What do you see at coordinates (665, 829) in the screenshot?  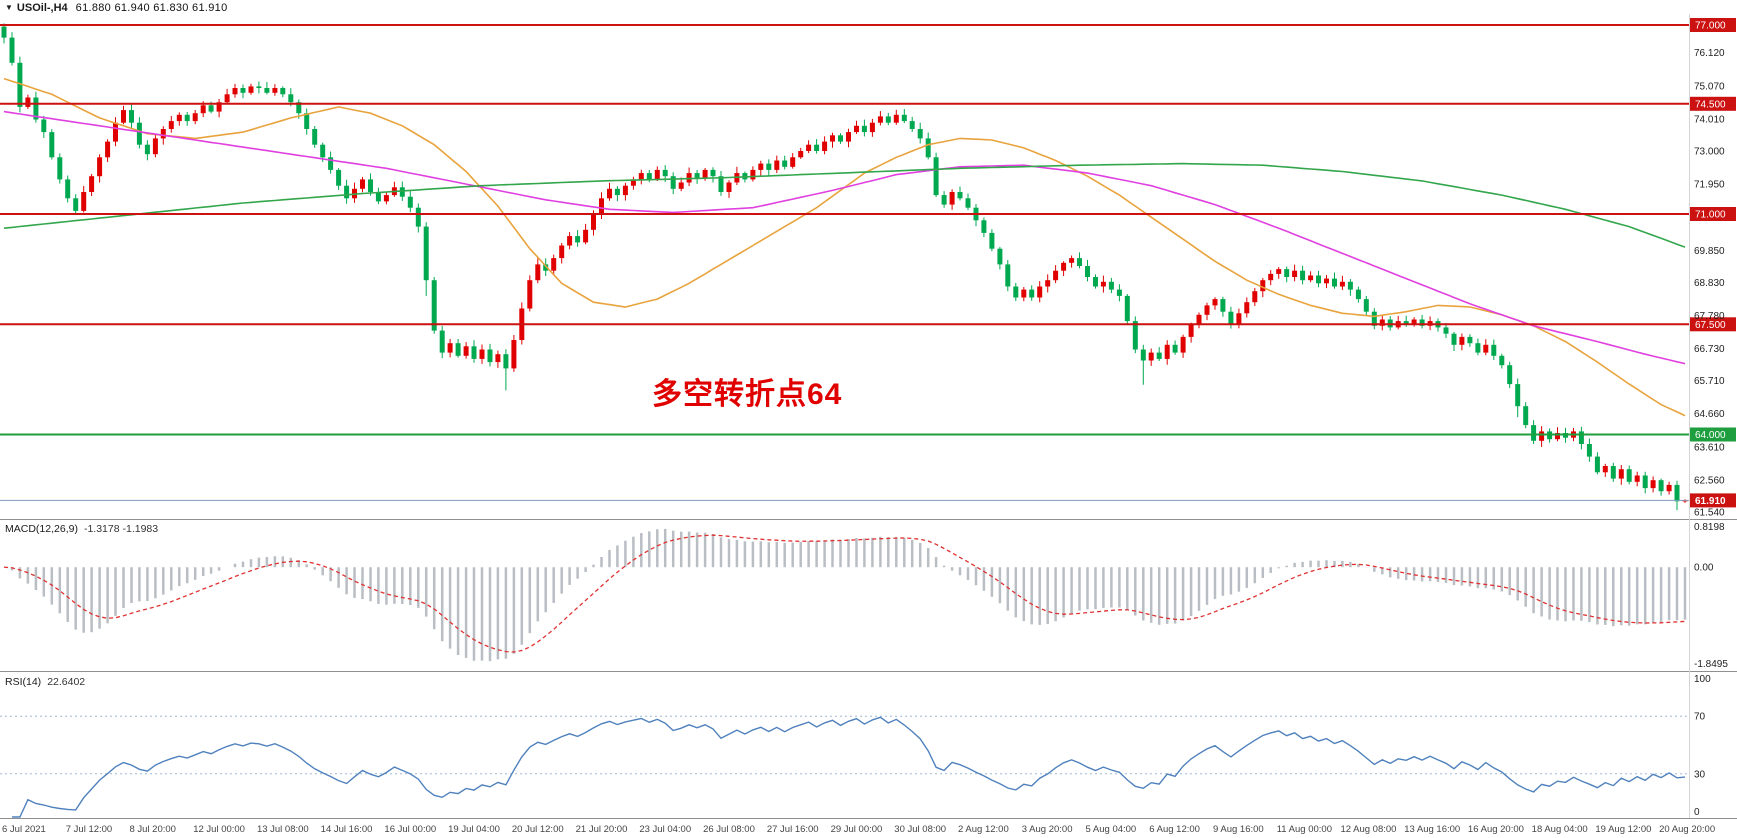 I see `svg-text: 23 Jul 04:00` at bounding box center [665, 829].